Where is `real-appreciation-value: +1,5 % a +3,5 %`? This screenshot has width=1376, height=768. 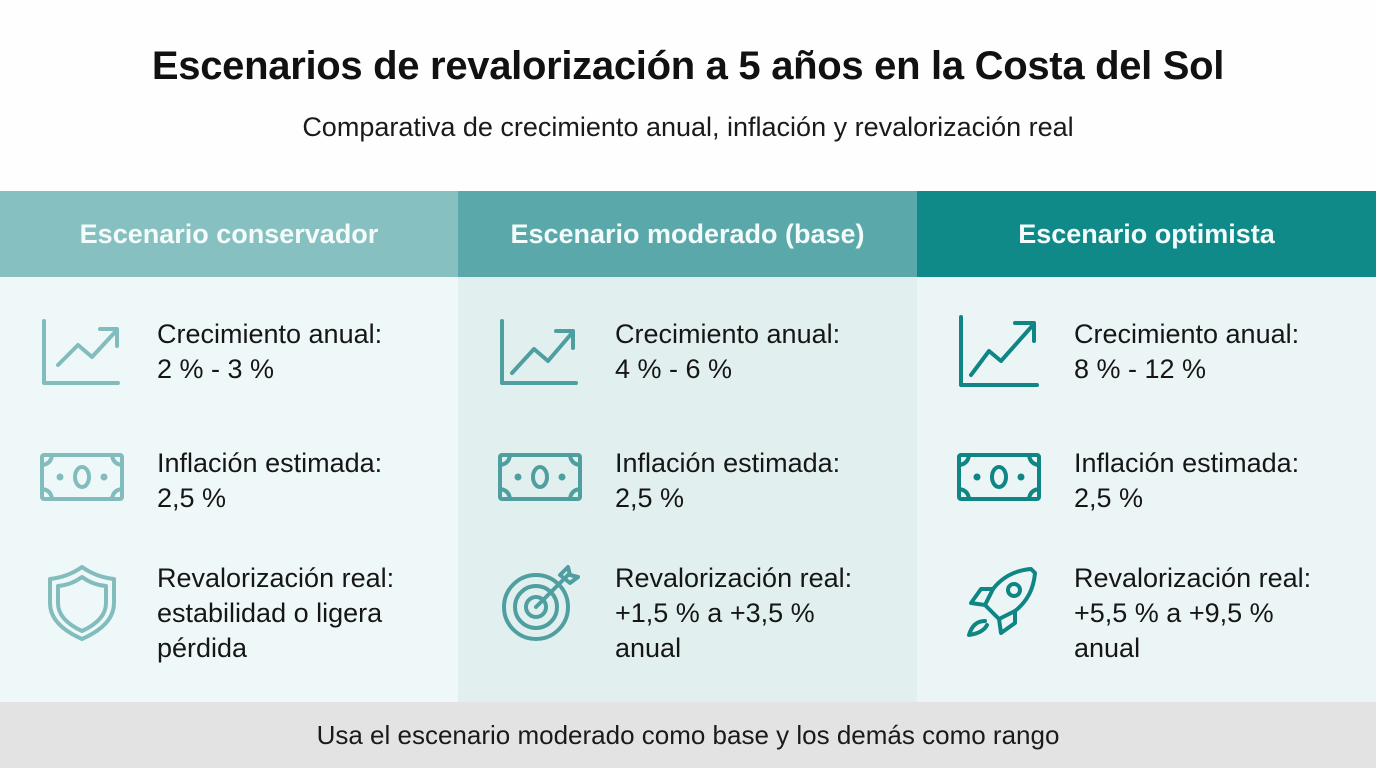 real-appreciation-value: +1,5 % a +3,5 % is located at coordinates (715, 613).